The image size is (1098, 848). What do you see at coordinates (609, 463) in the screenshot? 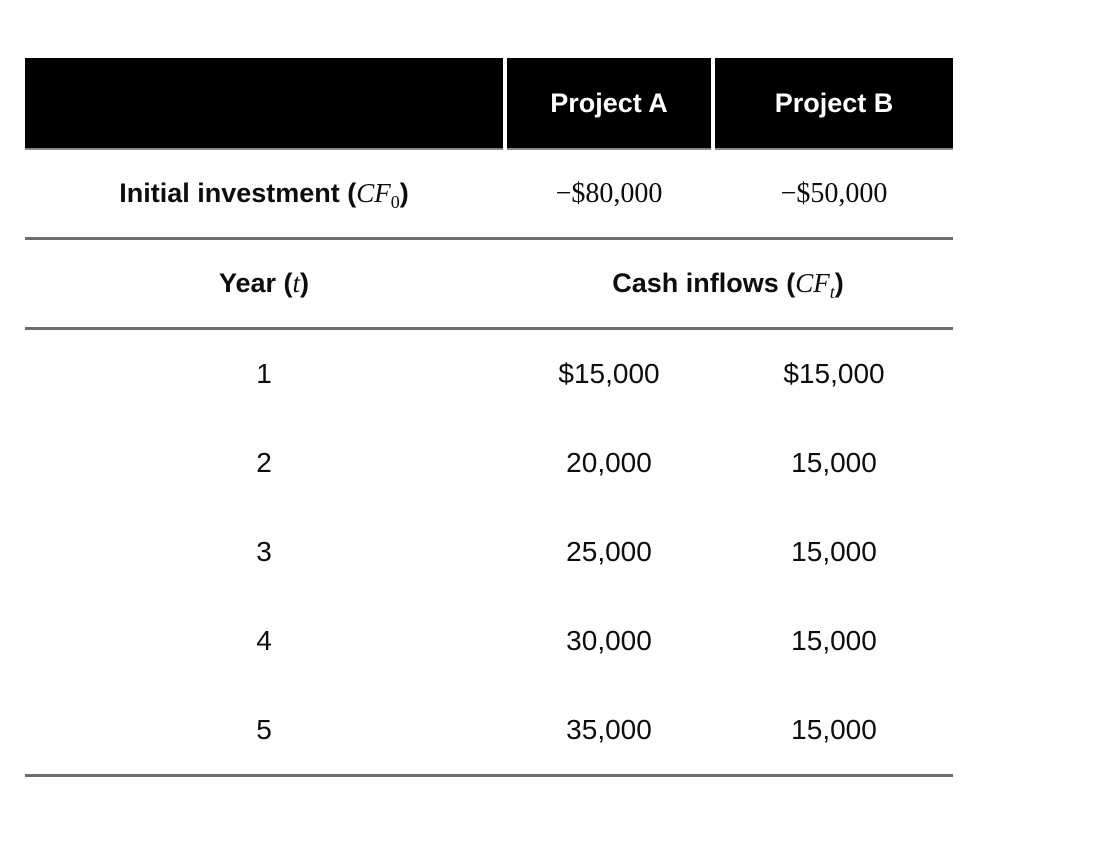
I see `project-a-cell: 20,000` at bounding box center [609, 463].